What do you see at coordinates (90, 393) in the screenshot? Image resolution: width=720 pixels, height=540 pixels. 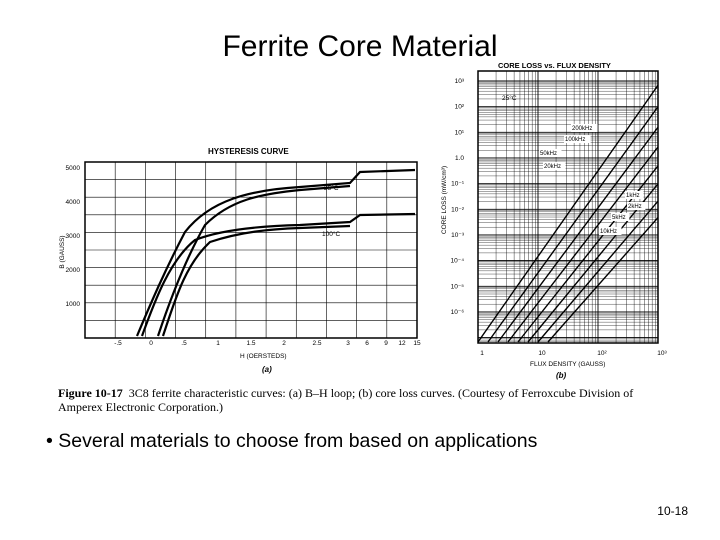 I see `caption-label: Figure 10-17` at bounding box center [90, 393].